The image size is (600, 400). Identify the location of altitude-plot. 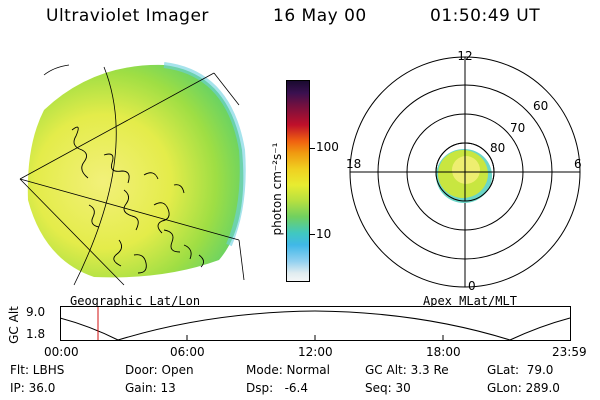
(315, 323).